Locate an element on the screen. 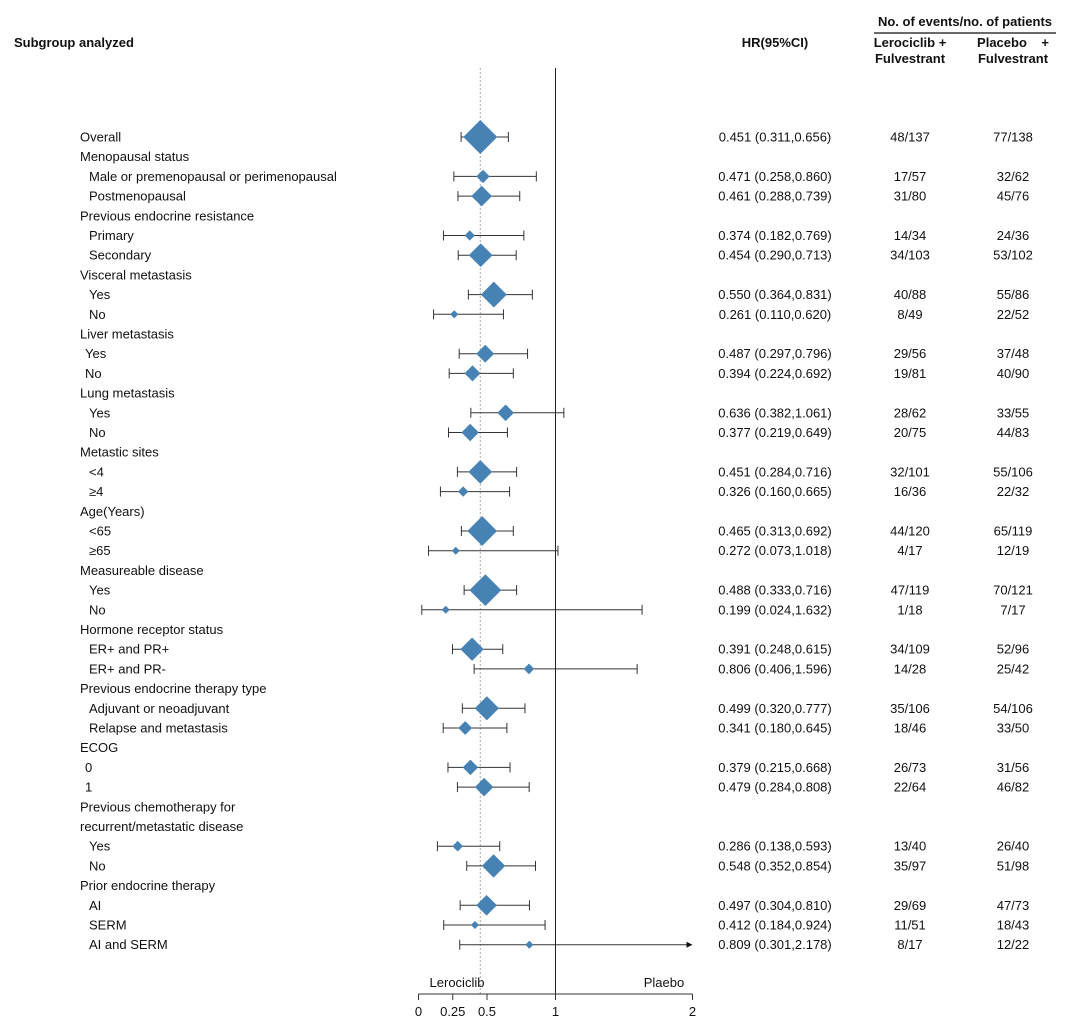 The height and width of the screenshot is (1030, 1080). arm2-events: 37/48 is located at coordinates (1013, 353).